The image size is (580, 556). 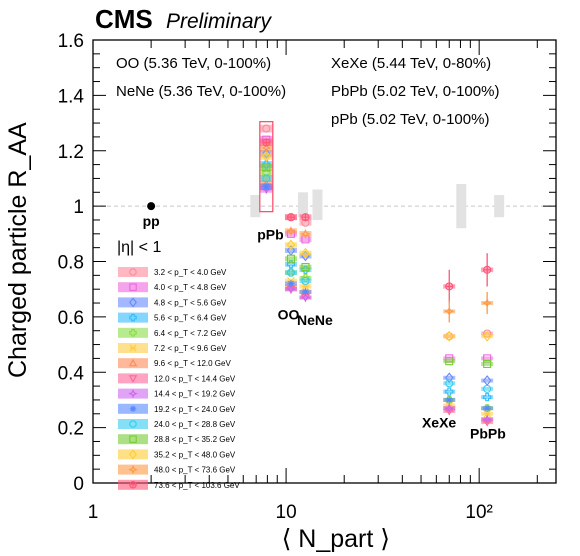 I want to click on system-ppb, so click(x=266, y=167).